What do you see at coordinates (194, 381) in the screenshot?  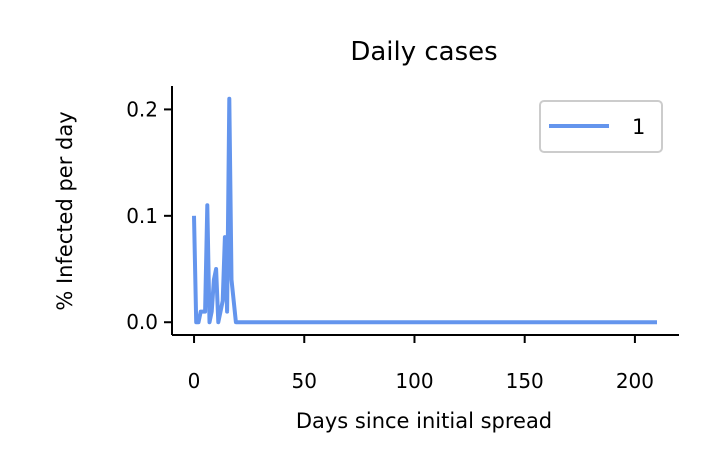 I see `x-tick-label: 0` at bounding box center [194, 381].